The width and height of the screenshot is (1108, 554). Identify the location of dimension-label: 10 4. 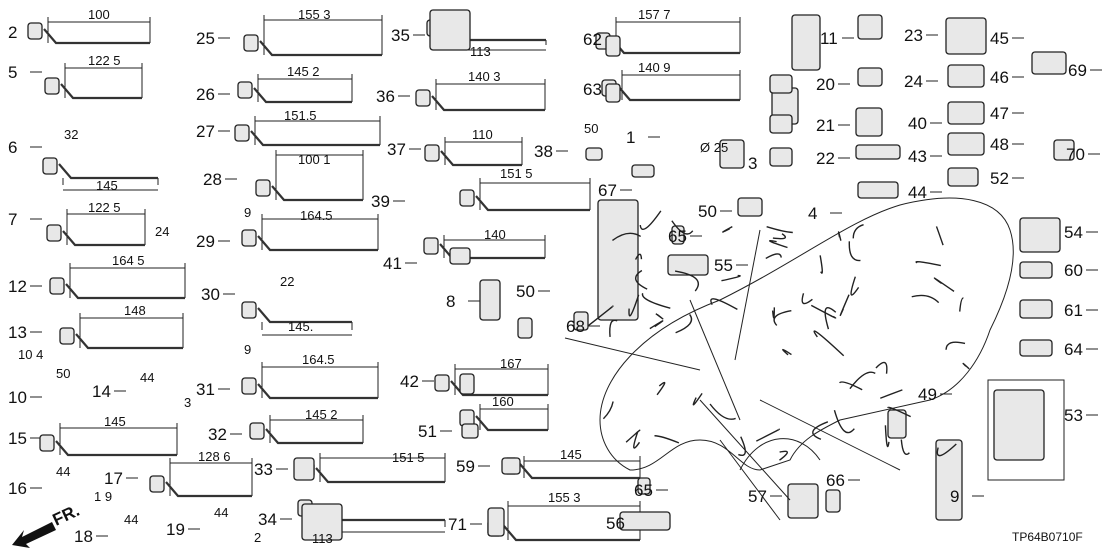
(30, 354).